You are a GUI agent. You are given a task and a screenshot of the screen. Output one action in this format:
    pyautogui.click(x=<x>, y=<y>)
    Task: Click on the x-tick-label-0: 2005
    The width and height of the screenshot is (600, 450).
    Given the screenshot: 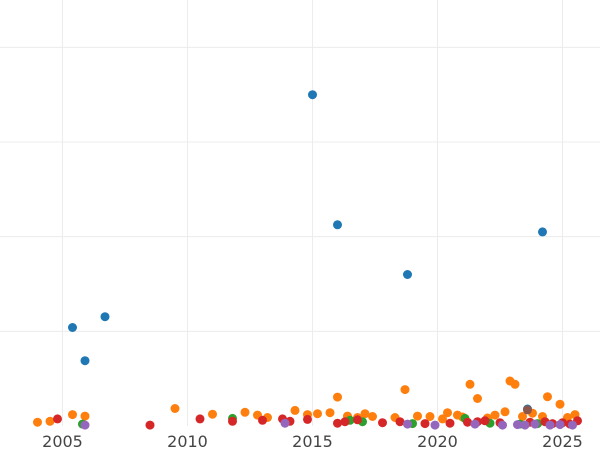 What is the action you would take?
    pyautogui.click(x=62, y=441)
    